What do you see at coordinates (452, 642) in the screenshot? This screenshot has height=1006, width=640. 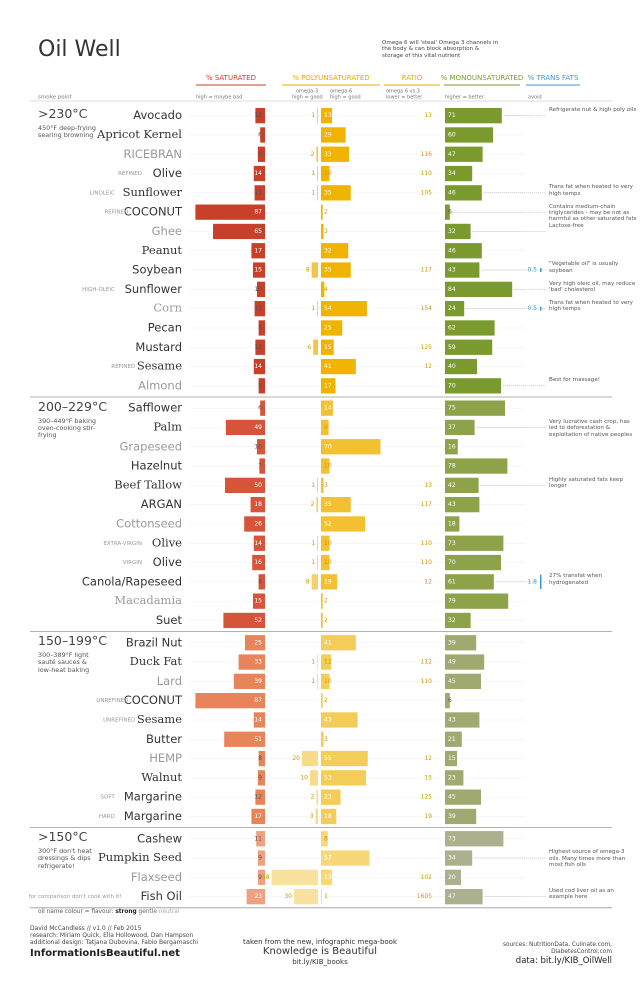 I see `mono-value: 39` at bounding box center [452, 642].